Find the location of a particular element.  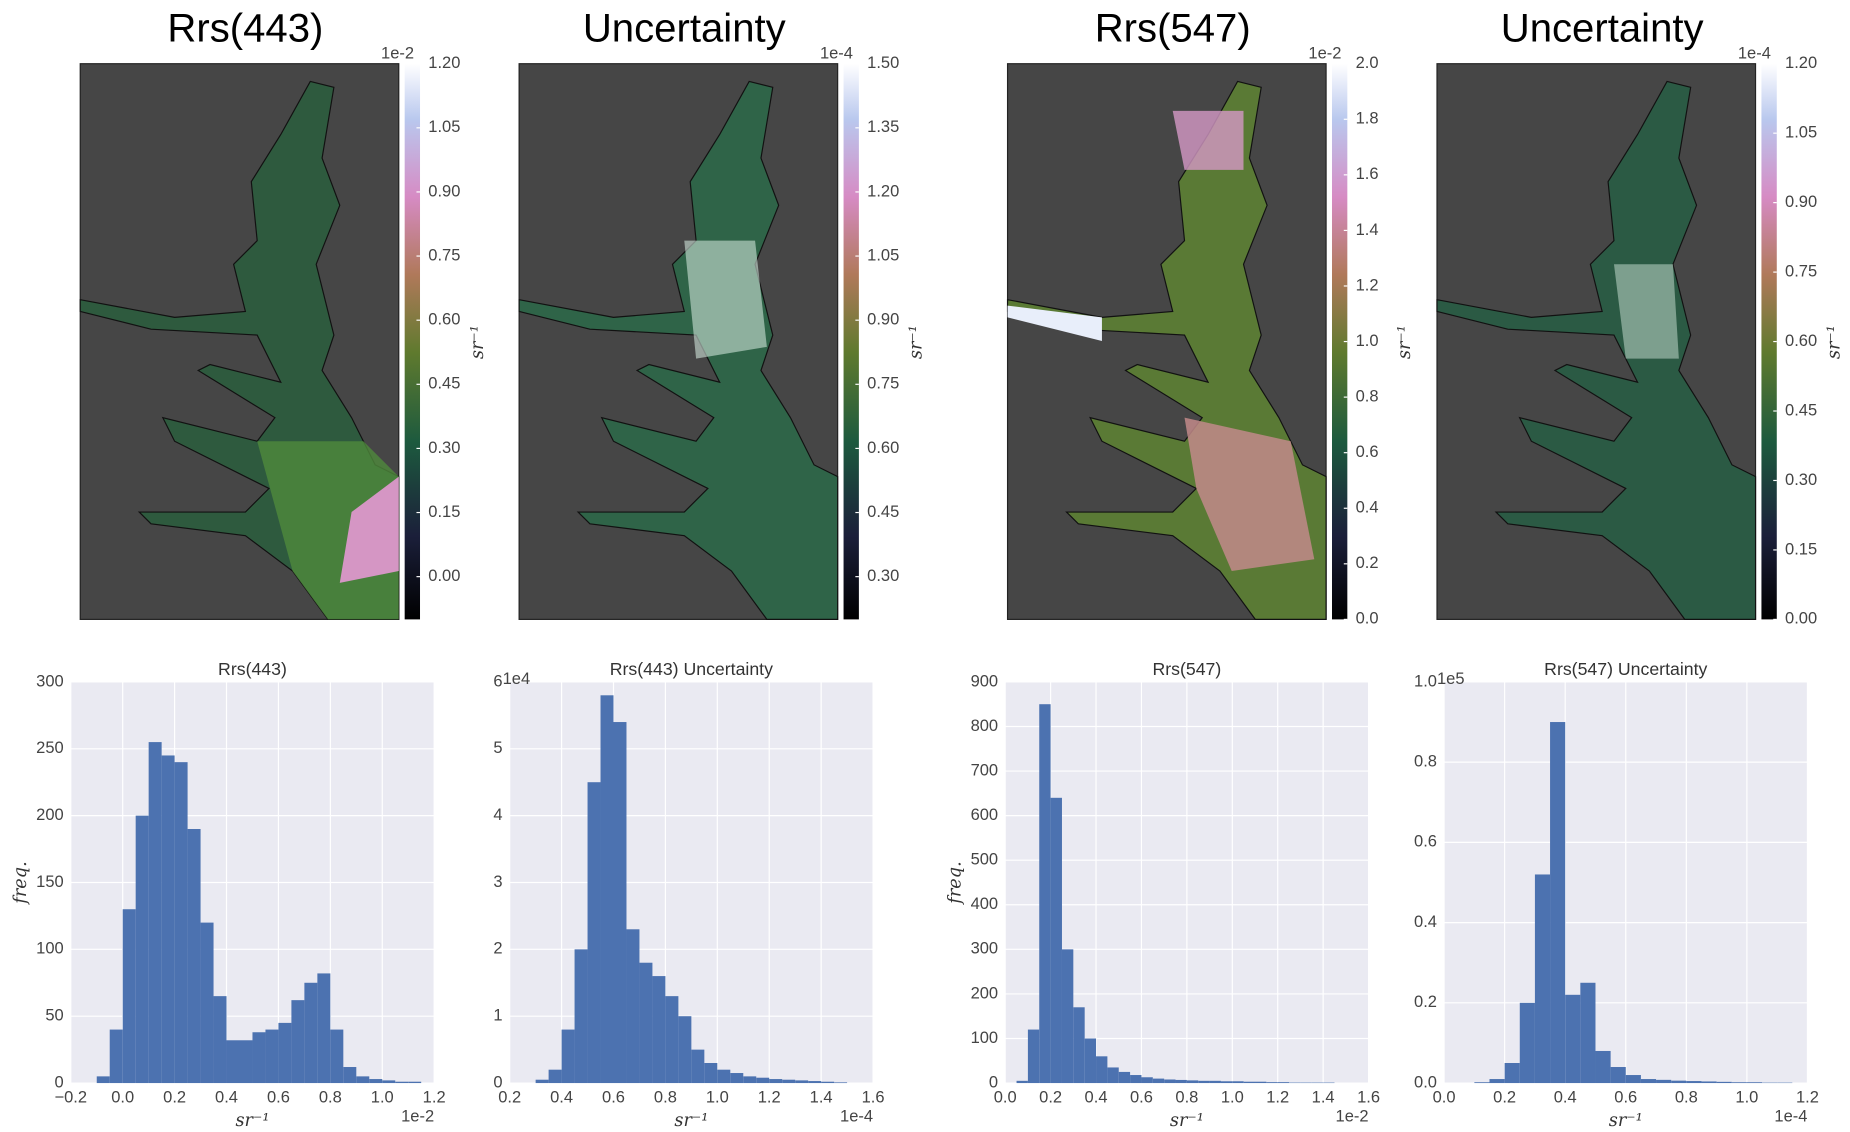

colorbar-tick-label: 0.45 is located at coordinates (444, 384).